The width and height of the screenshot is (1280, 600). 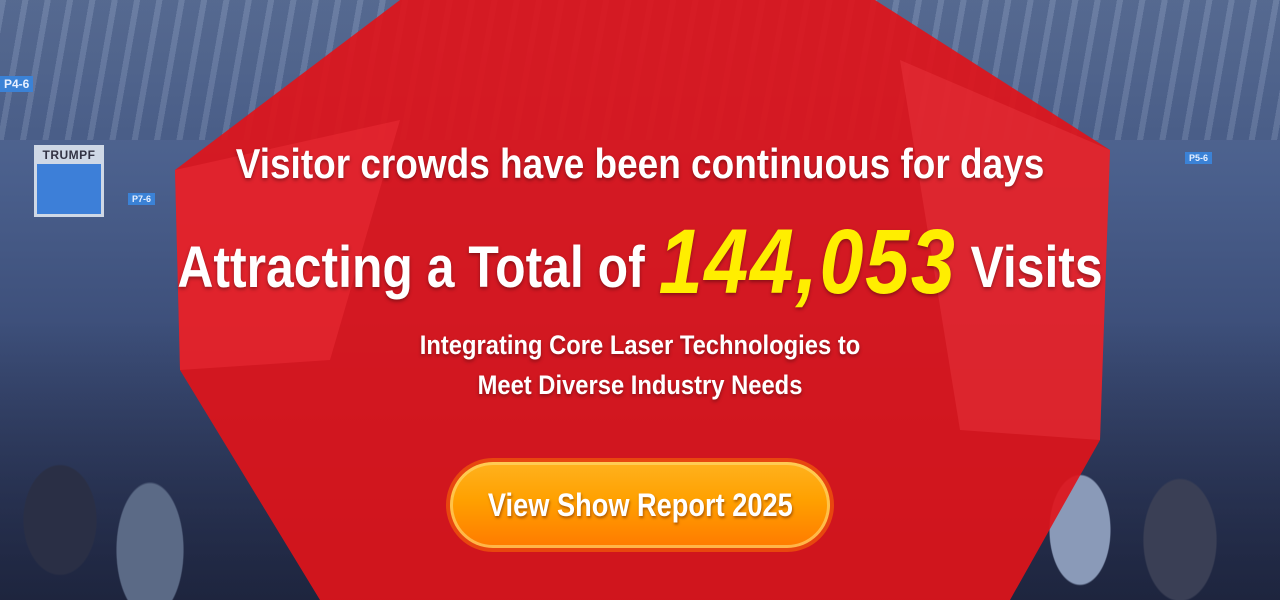 What do you see at coordinates (640, 505) in the screenshot?
I see `view-show-report-button: View Show Report 2025` at bounding box center [640, 505].